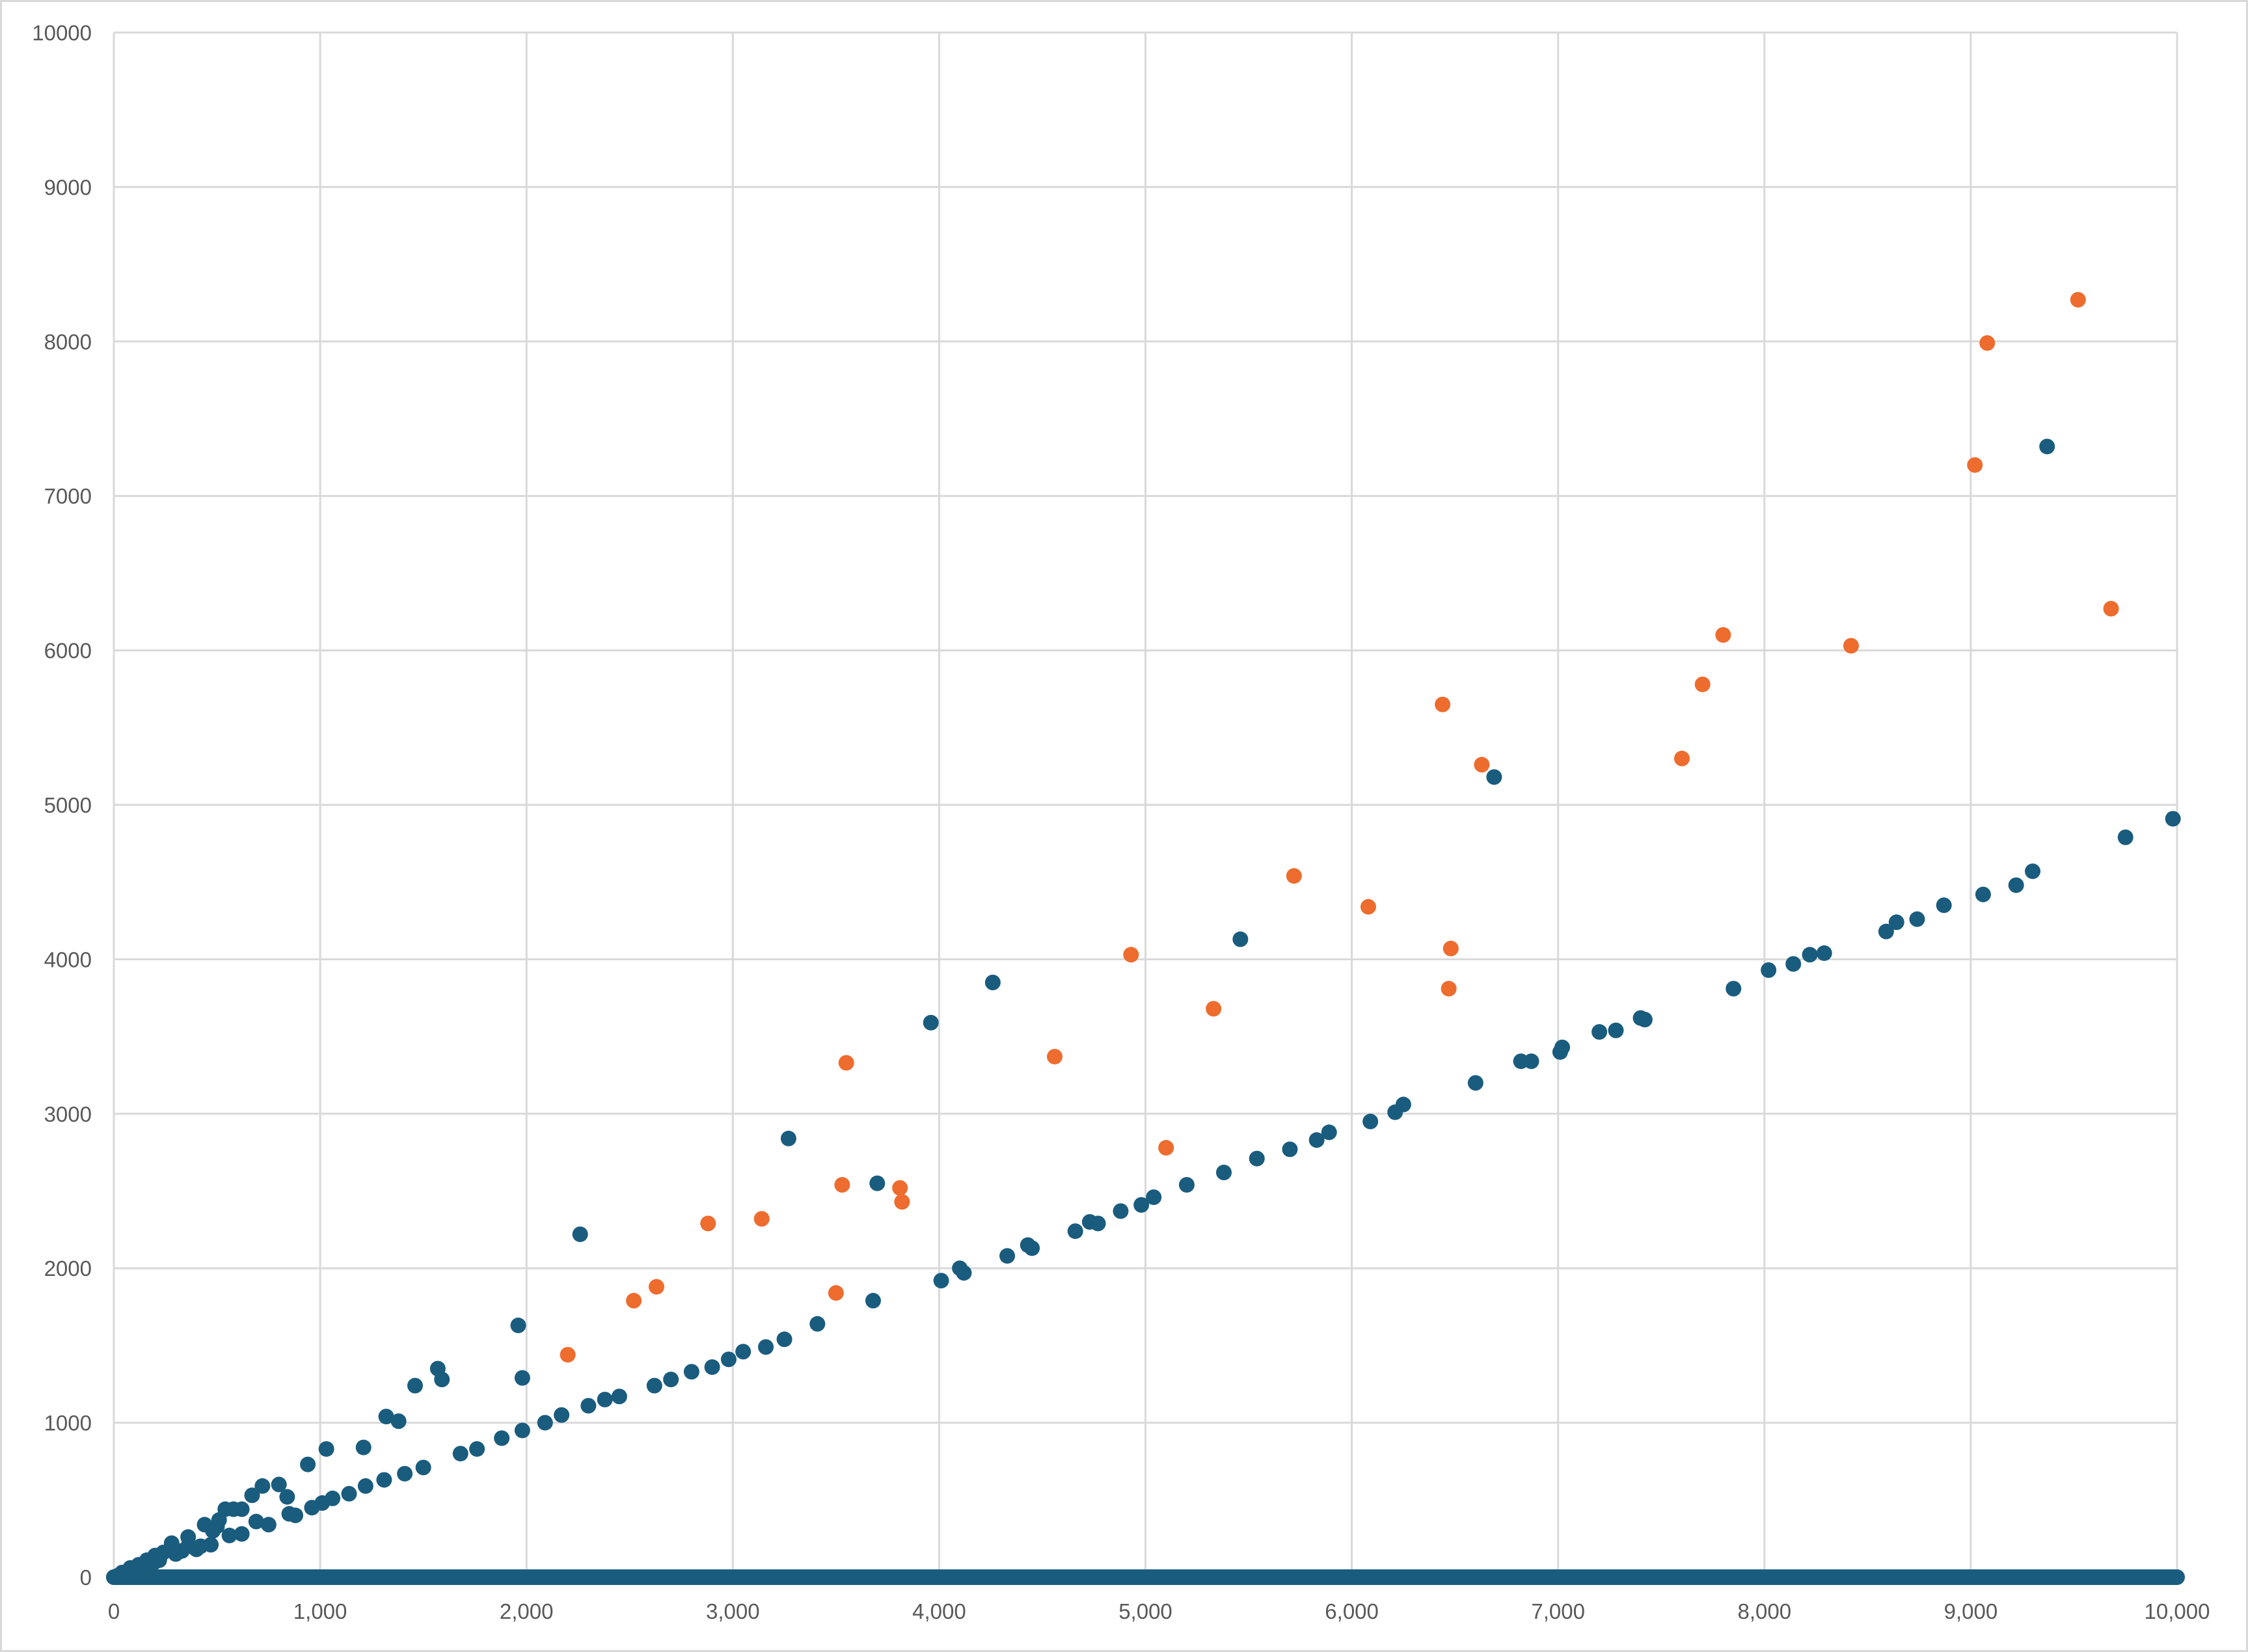  Describe the element at coordinates (68, 959) in the screenshot. I see `y-tick-label: 4000` at that location.